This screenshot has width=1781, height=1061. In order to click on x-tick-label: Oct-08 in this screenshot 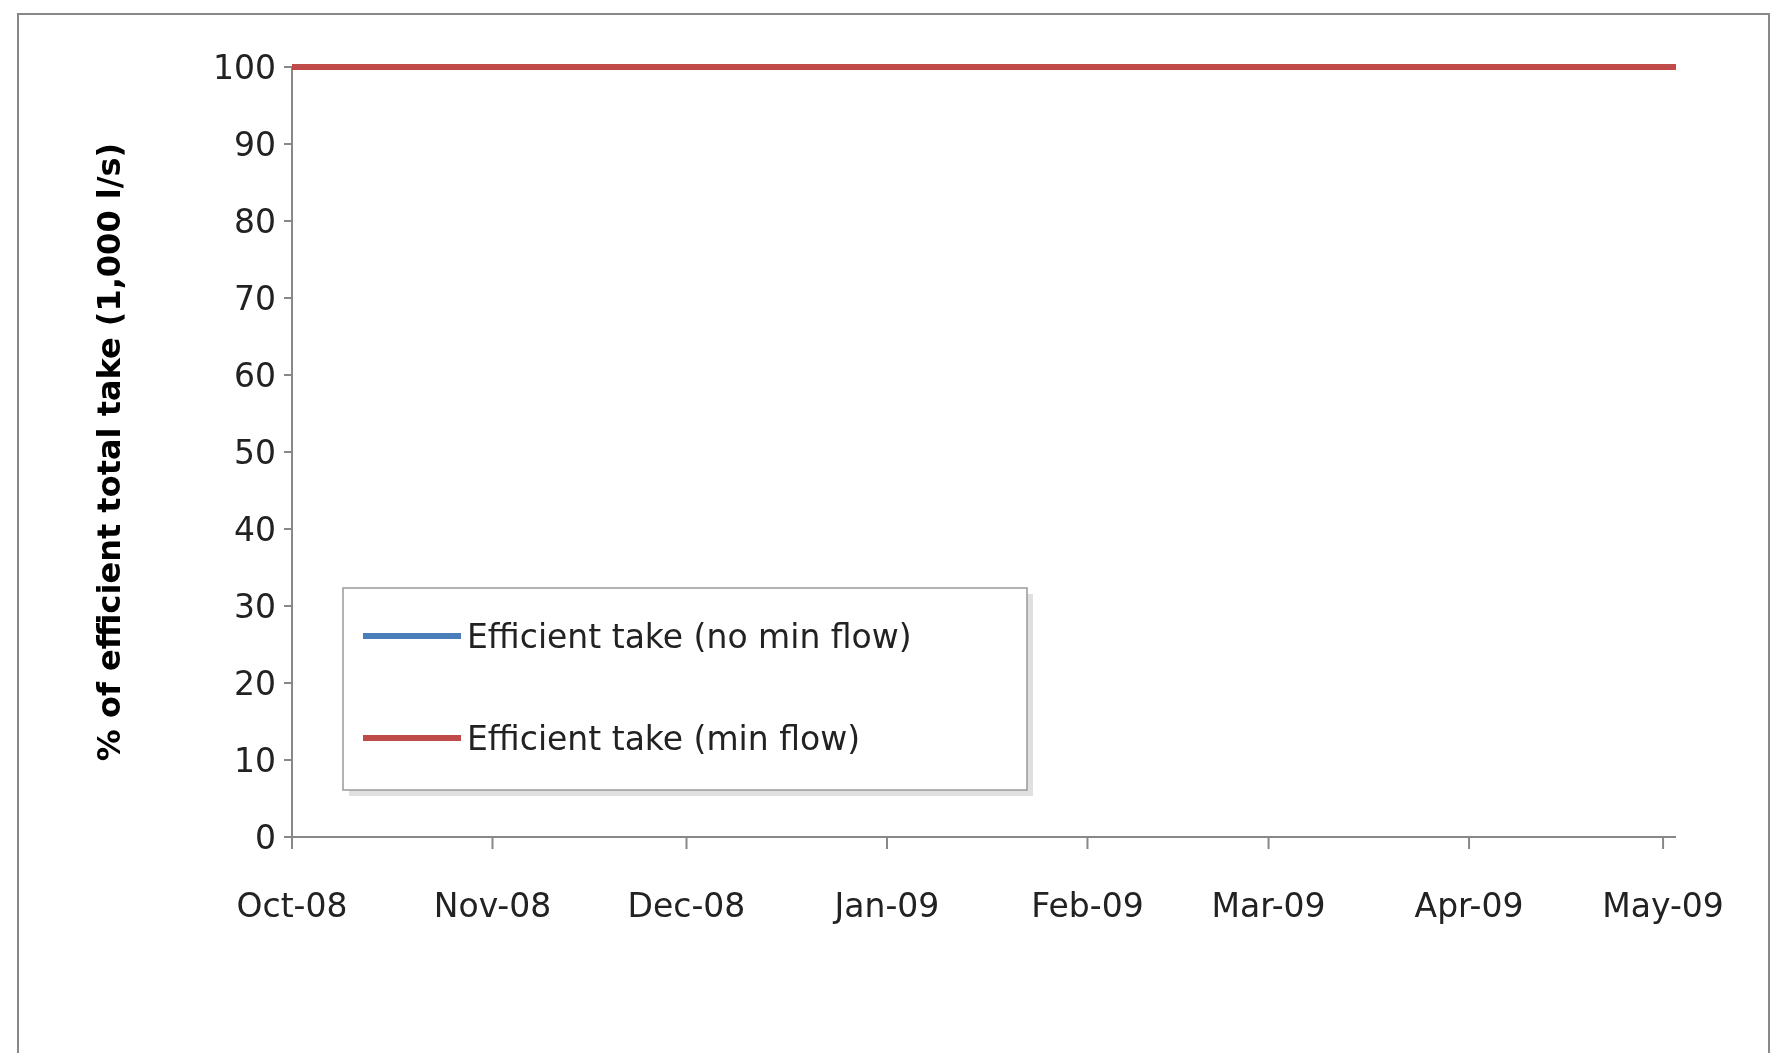, I will do `click(292, 905)`.